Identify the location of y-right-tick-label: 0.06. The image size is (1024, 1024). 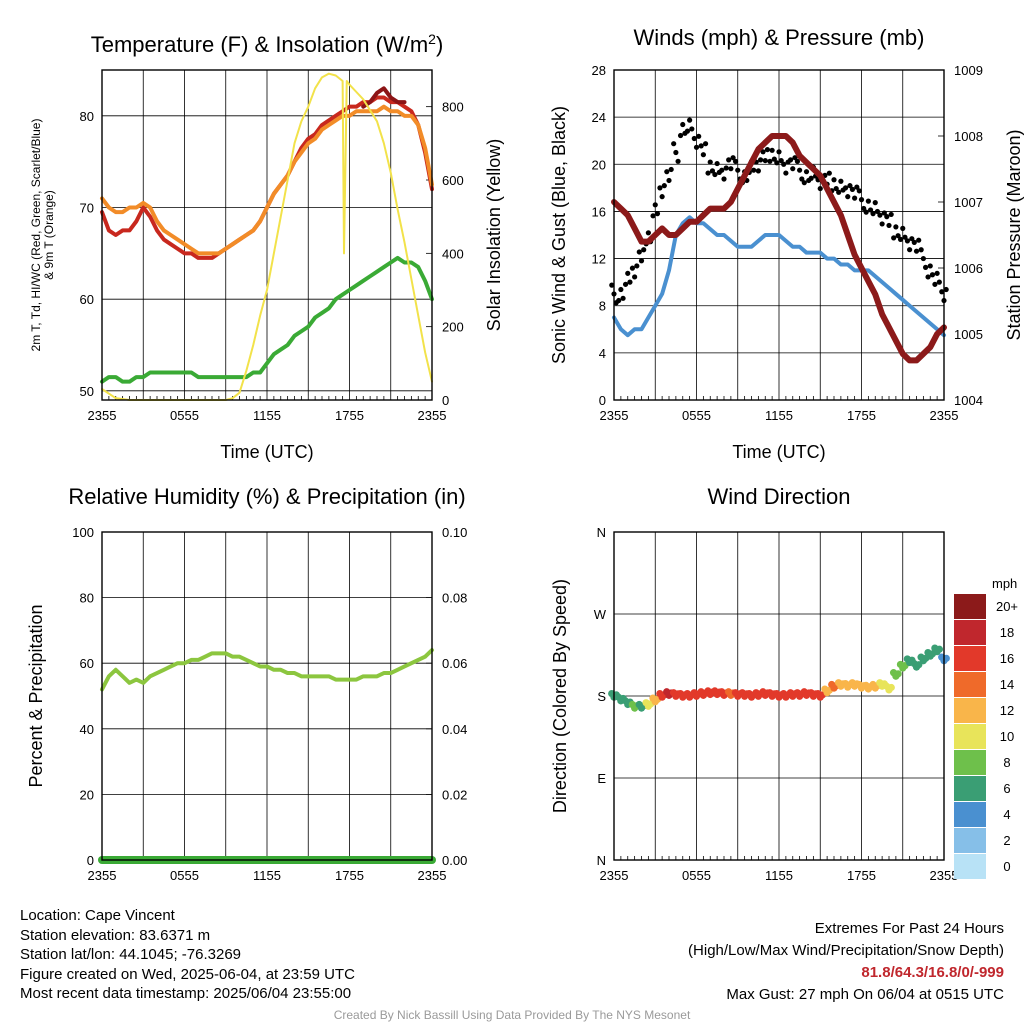
(454, 663).